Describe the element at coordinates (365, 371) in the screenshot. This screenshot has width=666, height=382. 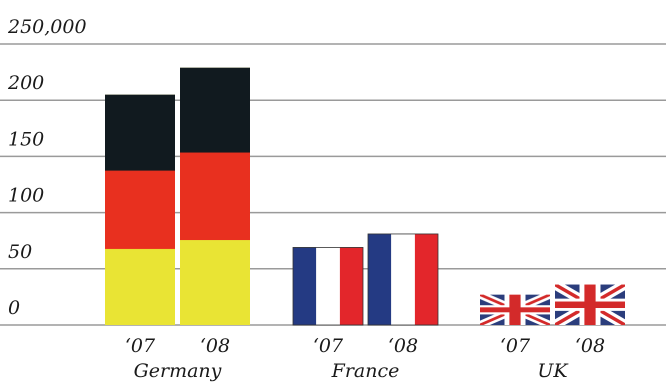
I see `category-label: France` at that location.